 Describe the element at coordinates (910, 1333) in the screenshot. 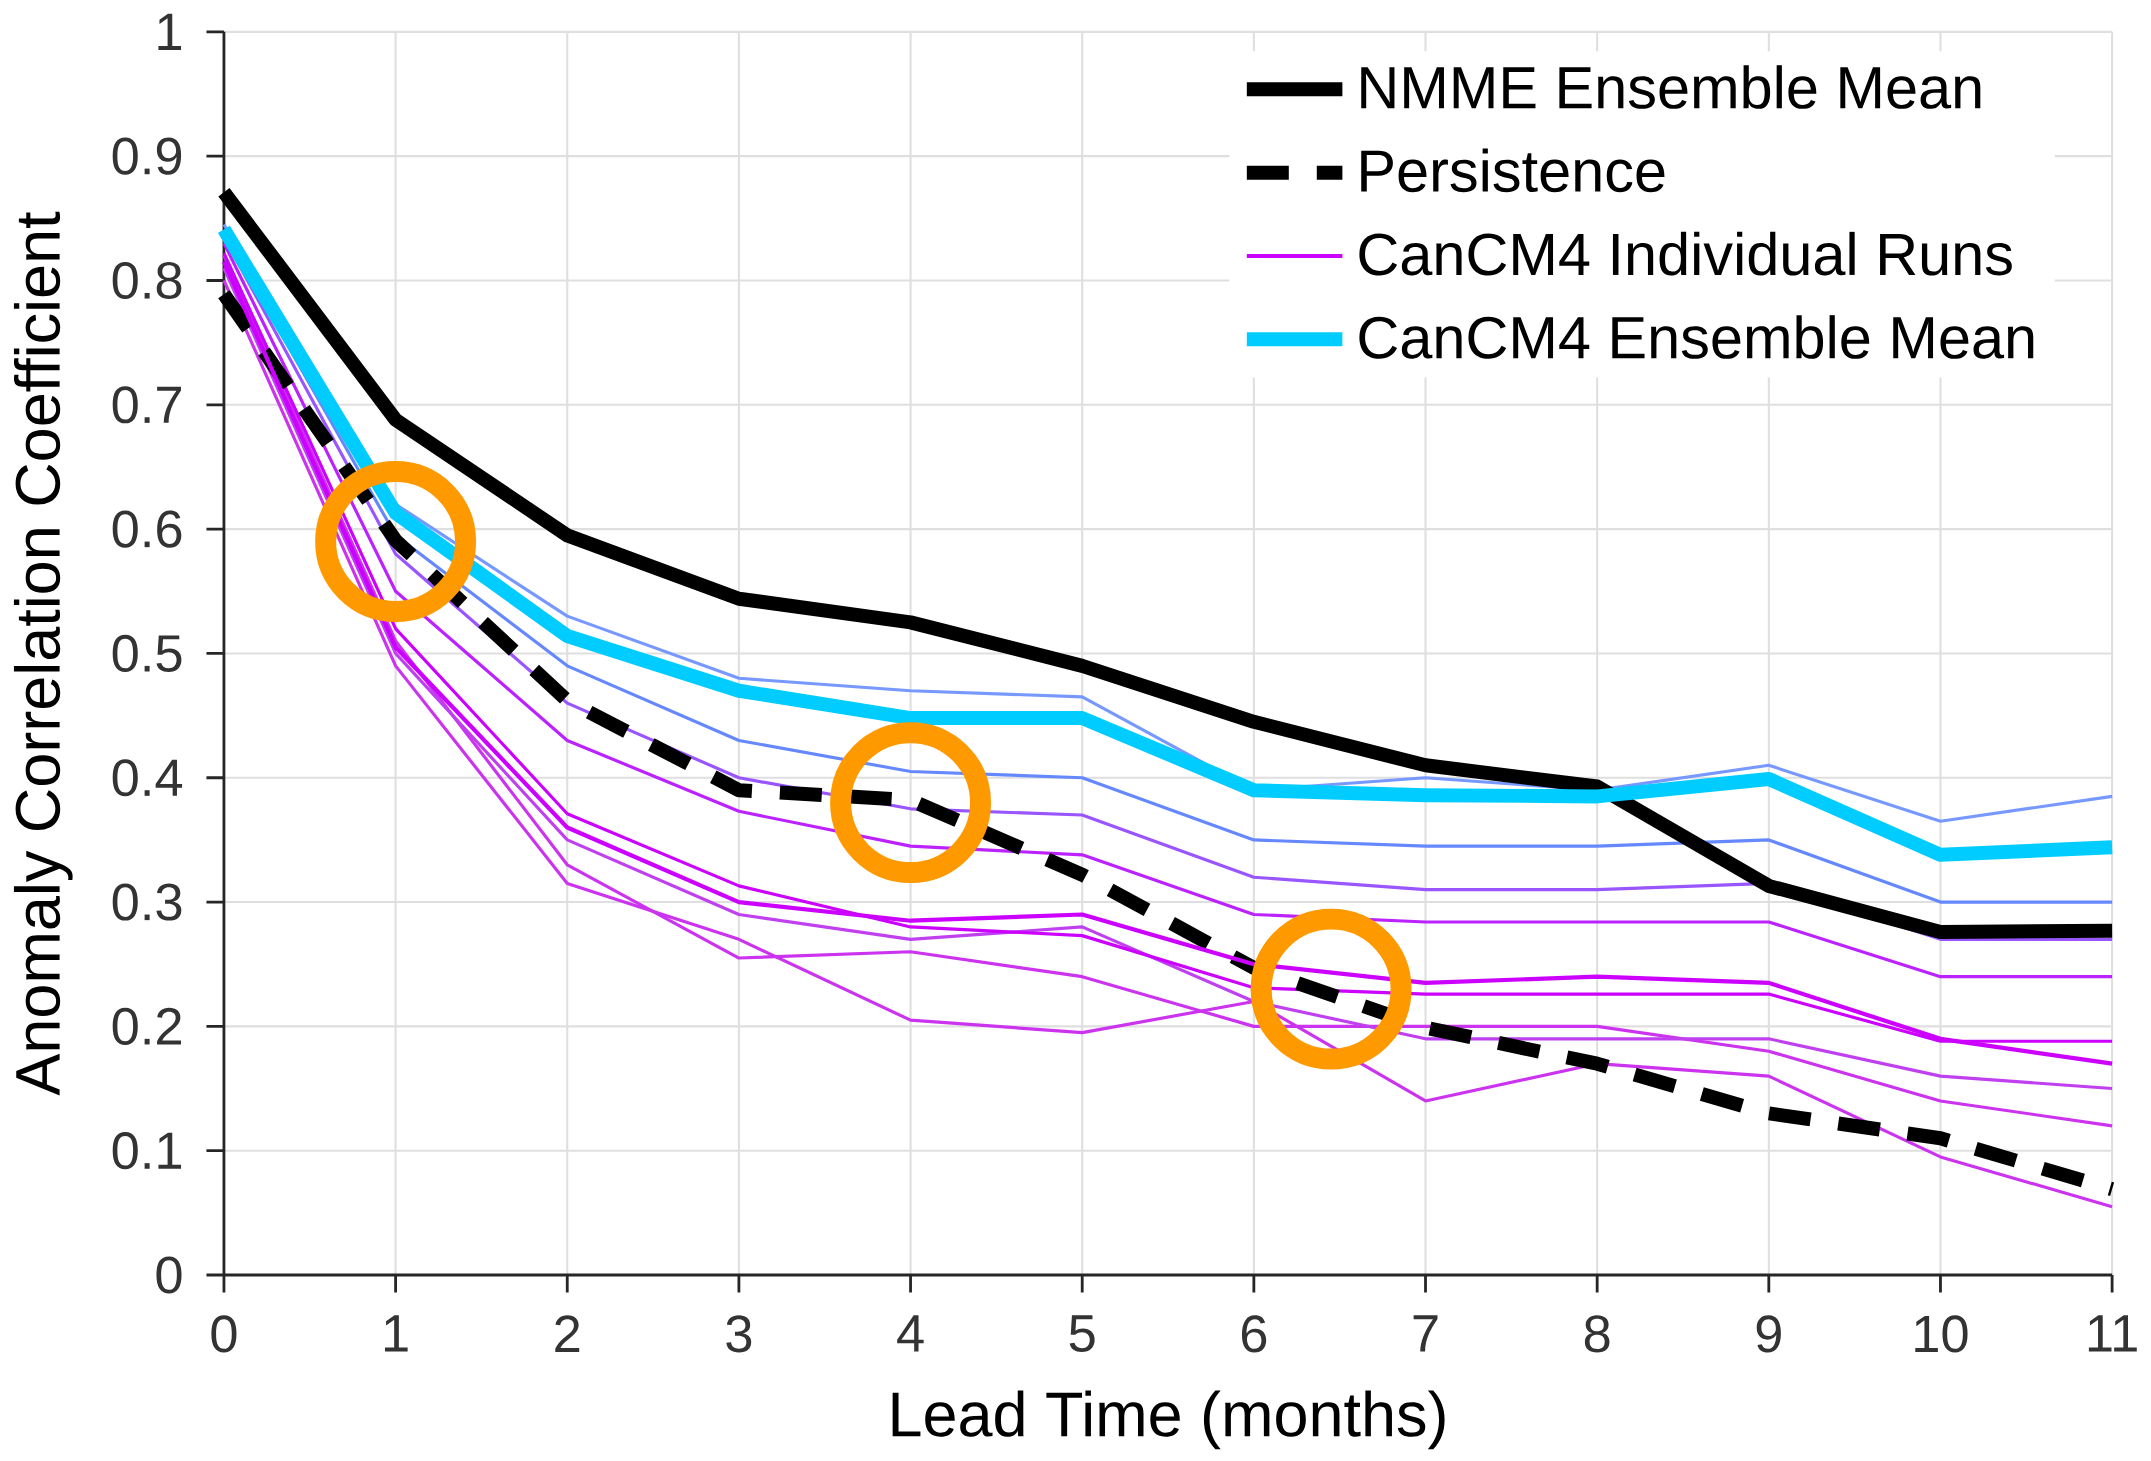

I see `x-tick-label: 4` at that location.